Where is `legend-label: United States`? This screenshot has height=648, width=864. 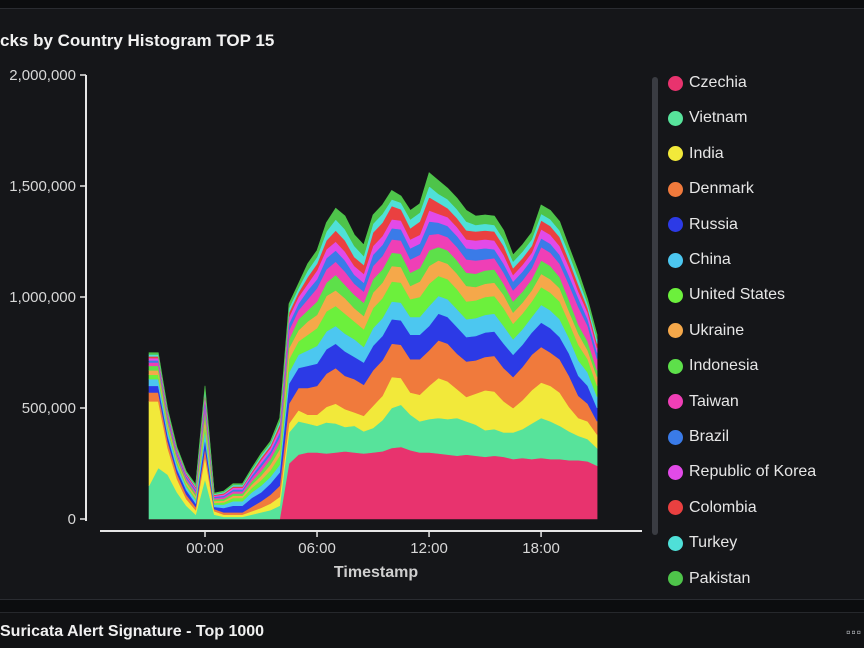
legend-label: United States is located at coordinates (737, 295).